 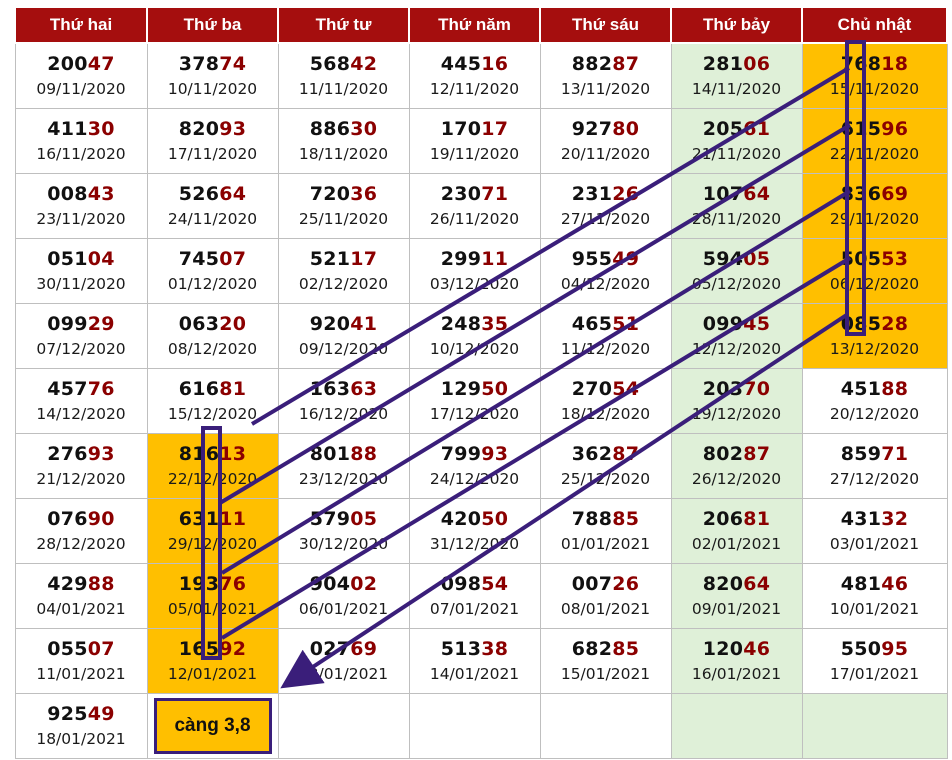 What do you see at coordinates (101, 129) in the screenshot?
I see `number-tail-digits: 30` at bounding box center [101, 129].